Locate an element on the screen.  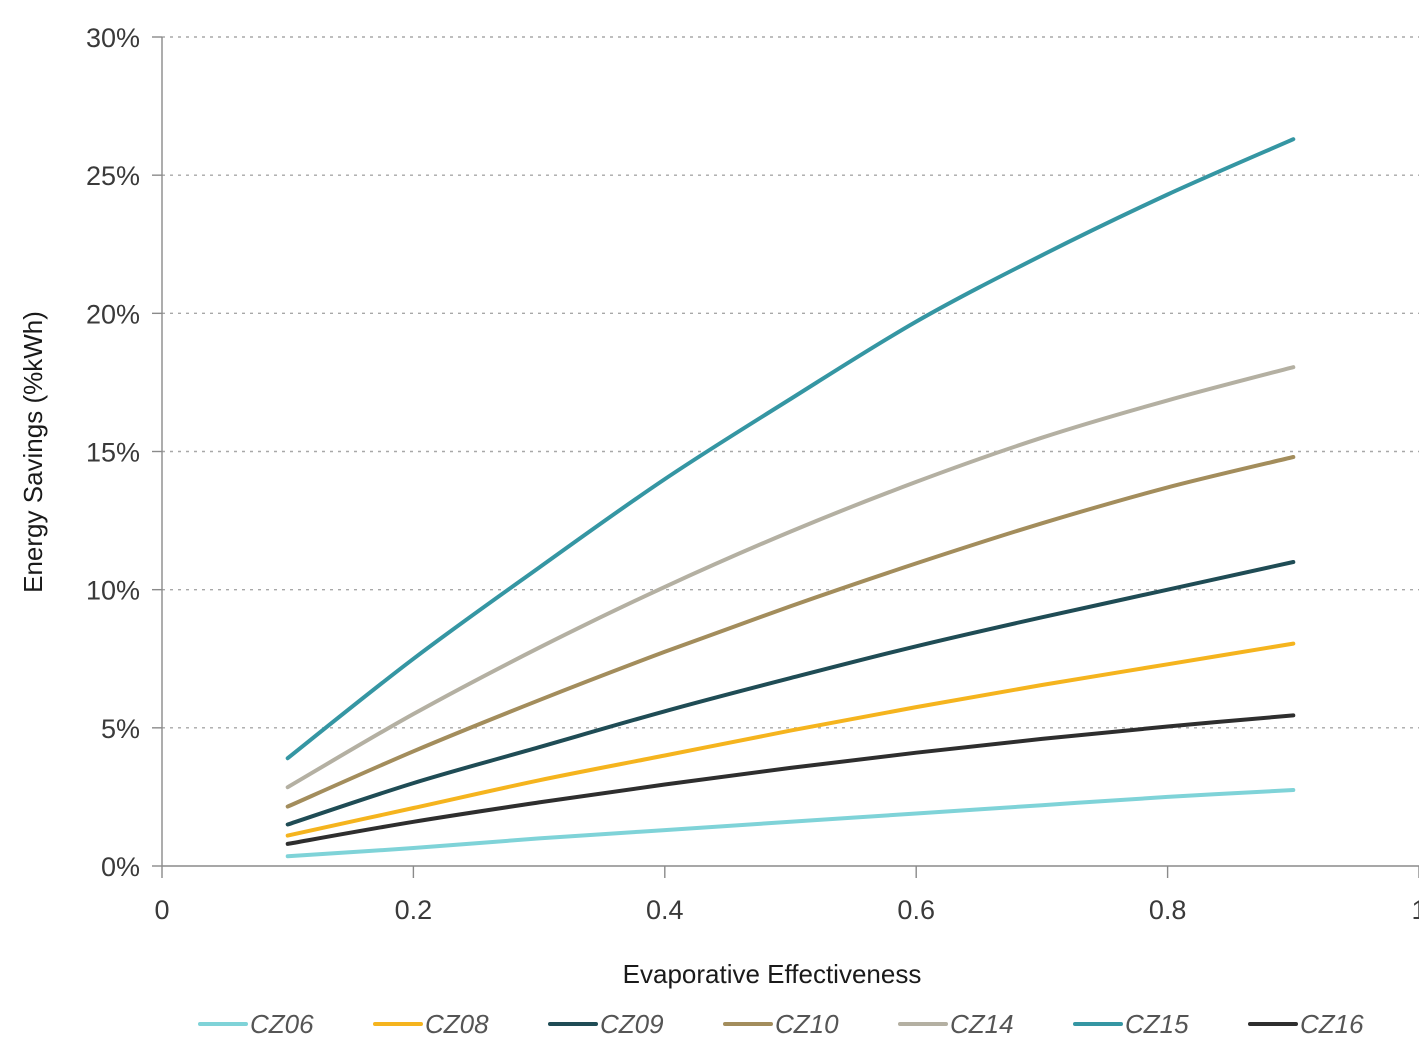
x-tick-label: 0 is located at coordinates (161, 910).